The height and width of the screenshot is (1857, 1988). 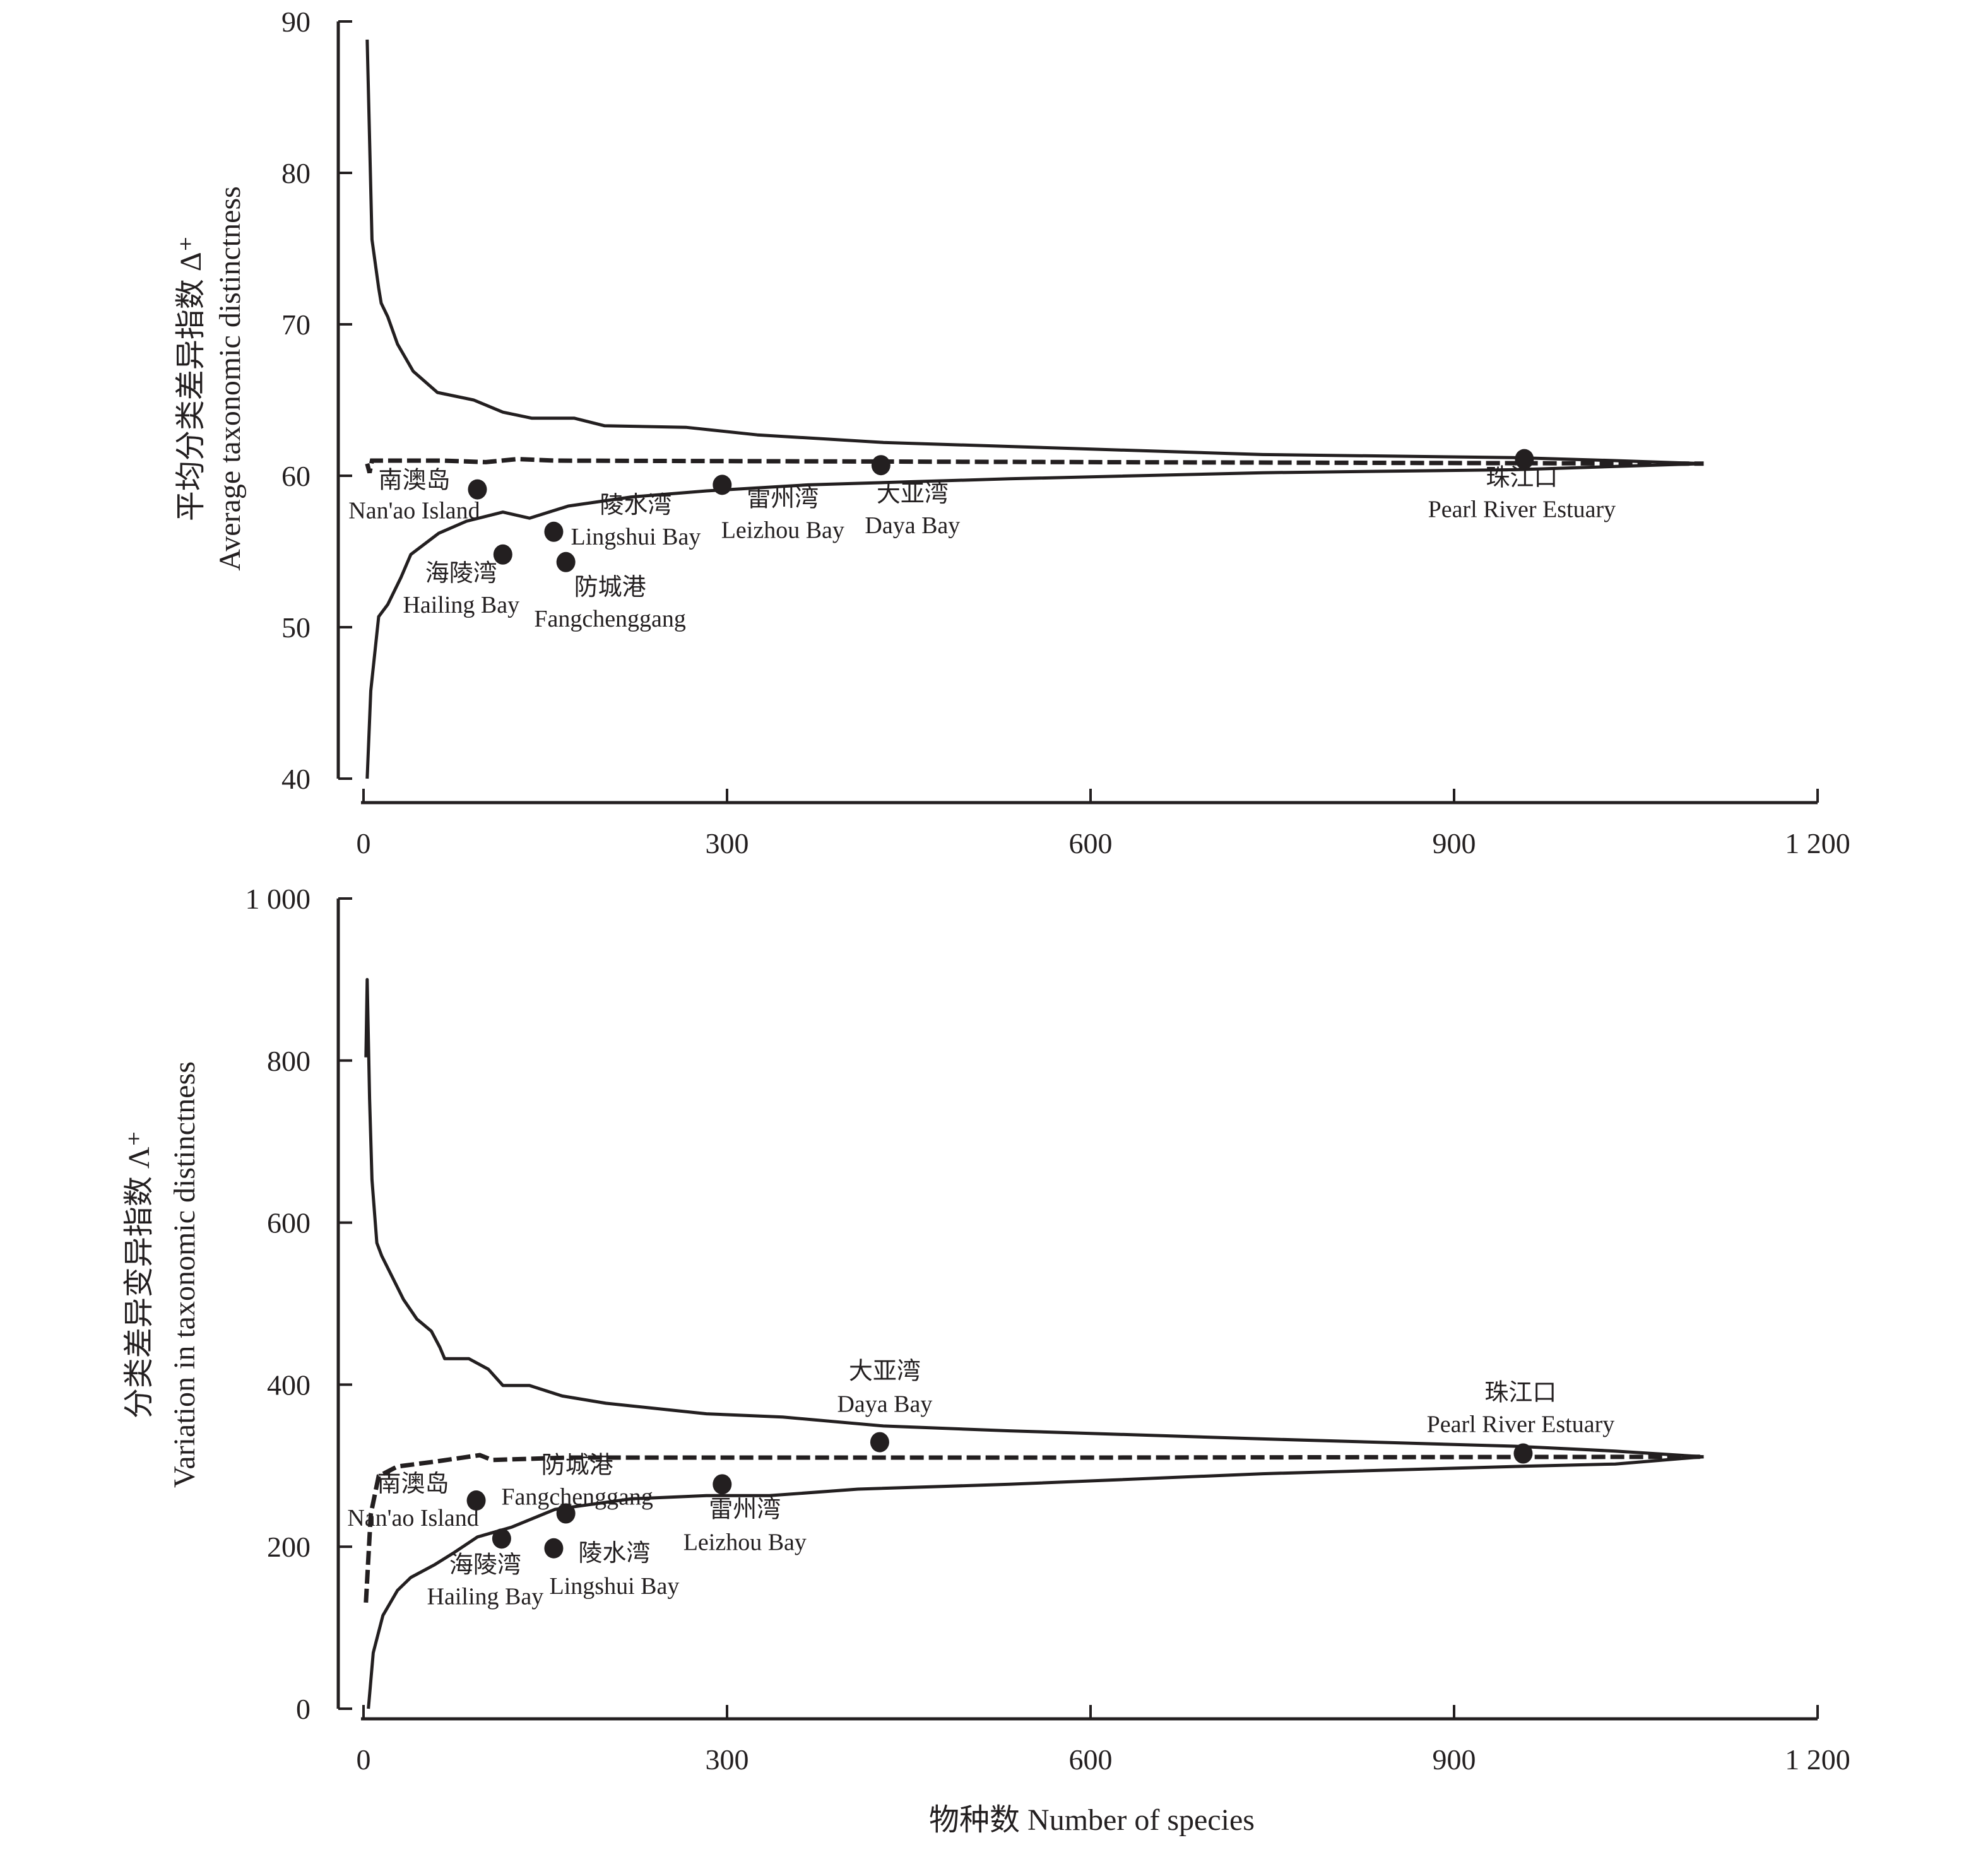 What do you see at coordinates (289, 1547) in the screenshot?
I see `y-tick-label: 200` at bounding box center [289, 1547].